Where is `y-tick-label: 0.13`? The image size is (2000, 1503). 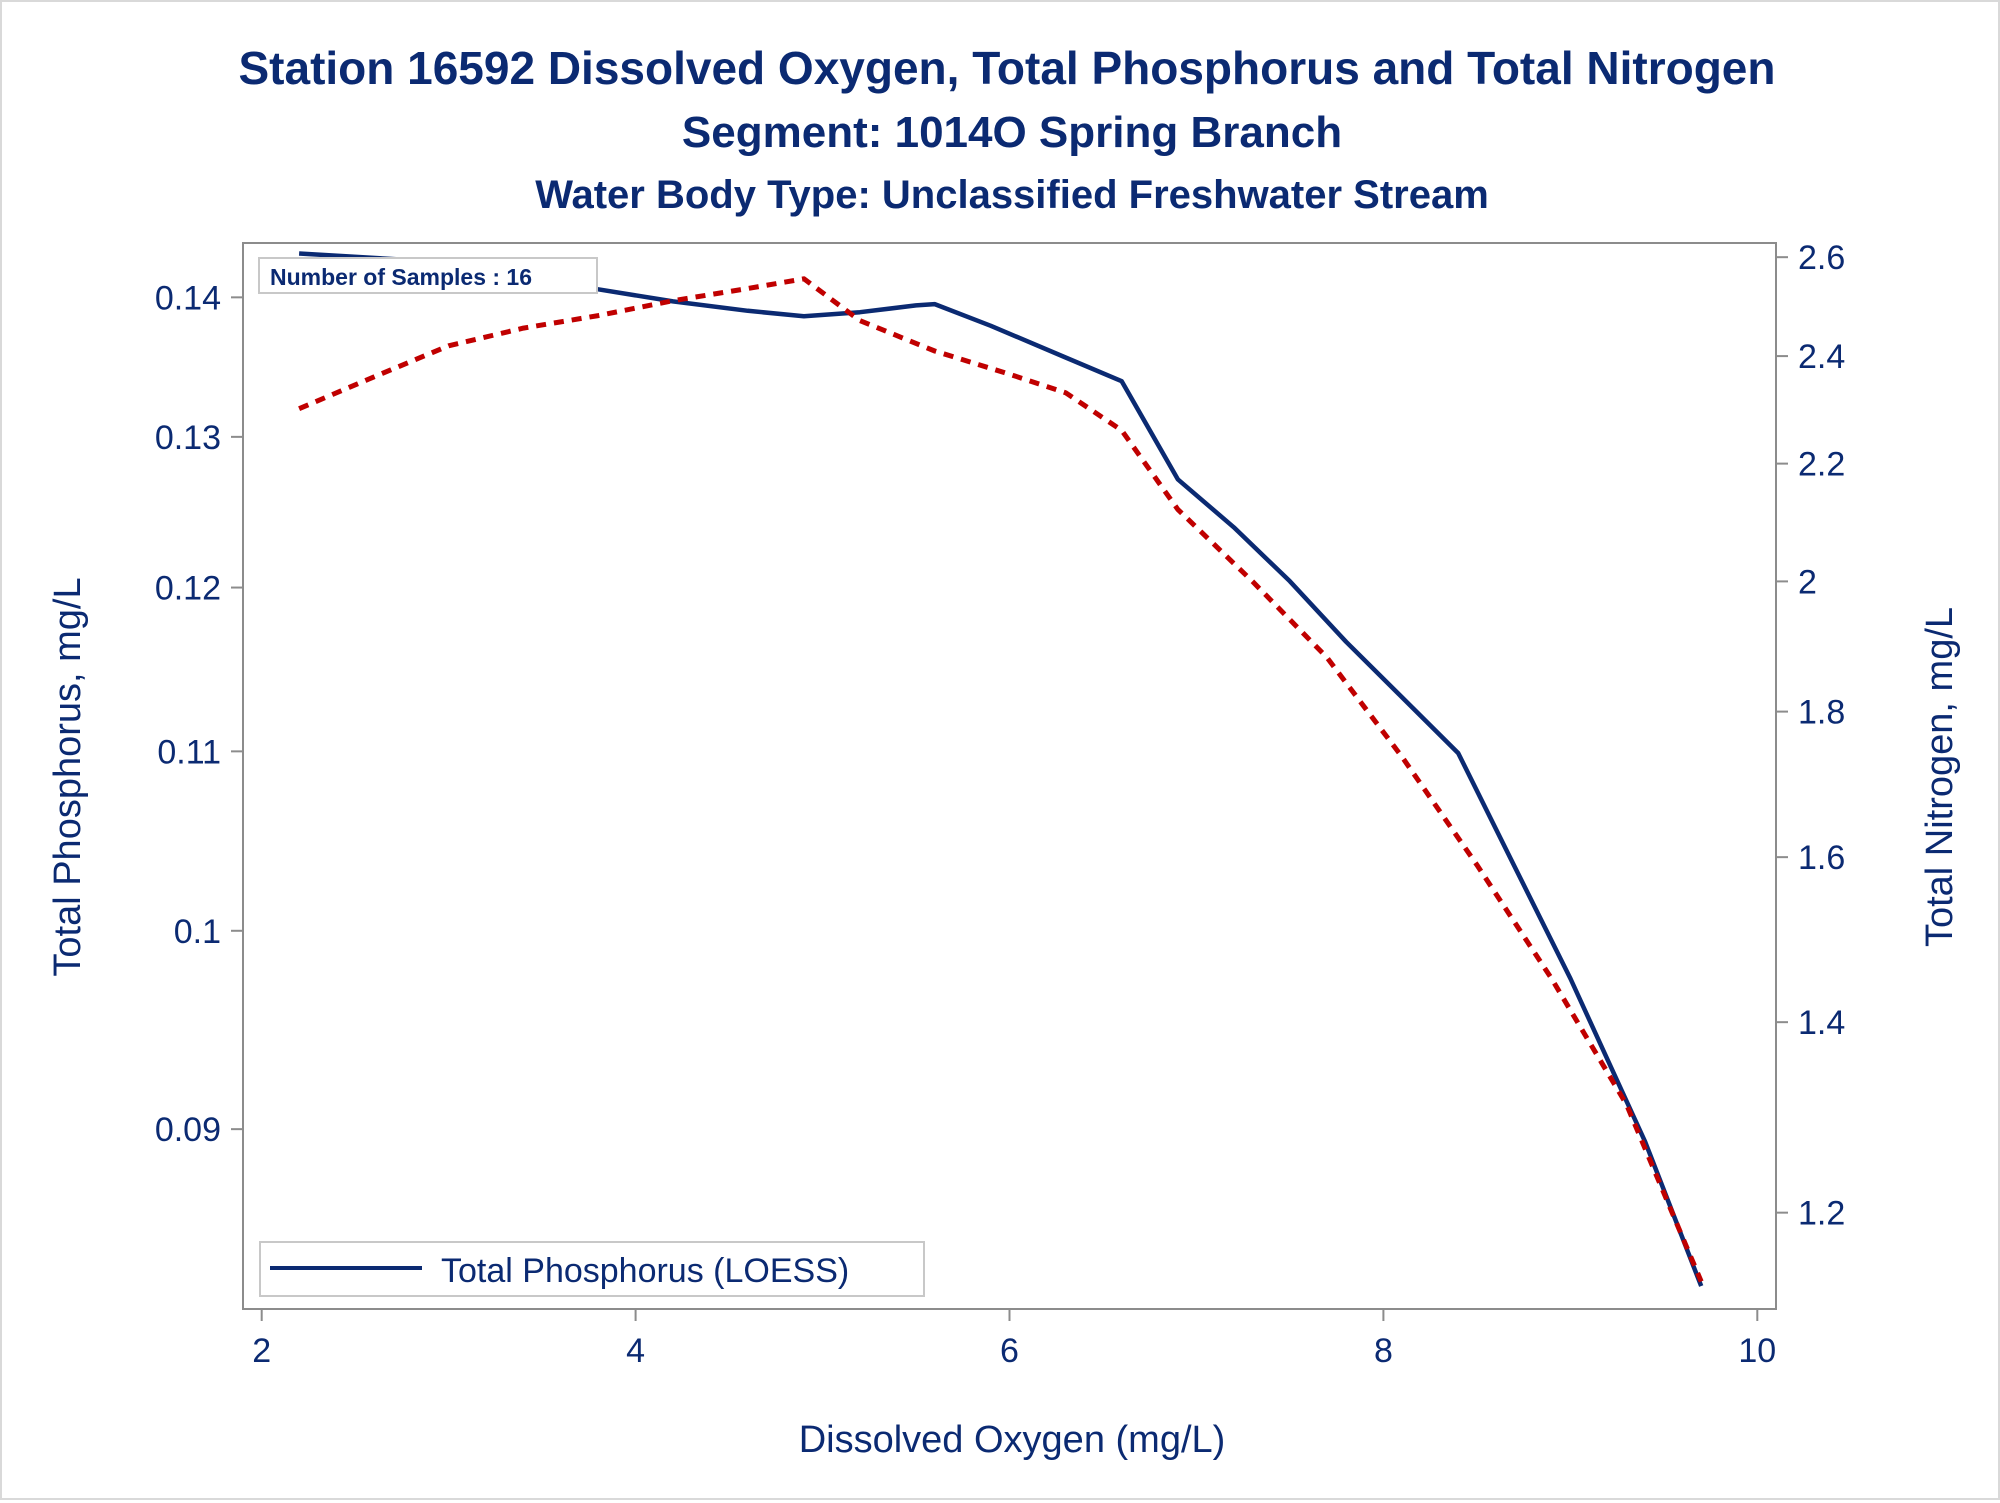 y-tick-label: 0.13 is located at coordinates (188, 438).